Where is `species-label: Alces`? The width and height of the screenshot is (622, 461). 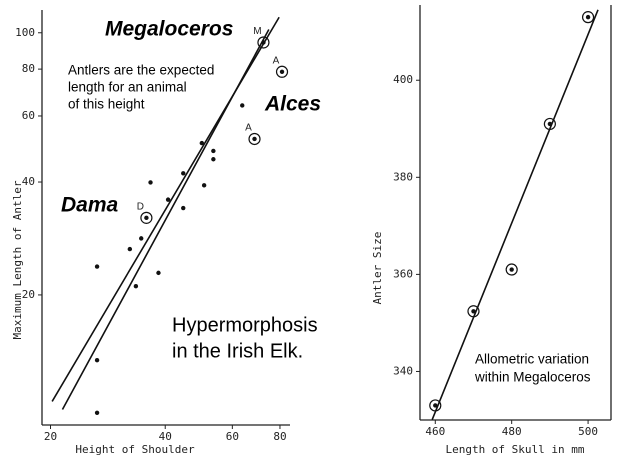 species-label: Alces is located at coordinates (292, 104).